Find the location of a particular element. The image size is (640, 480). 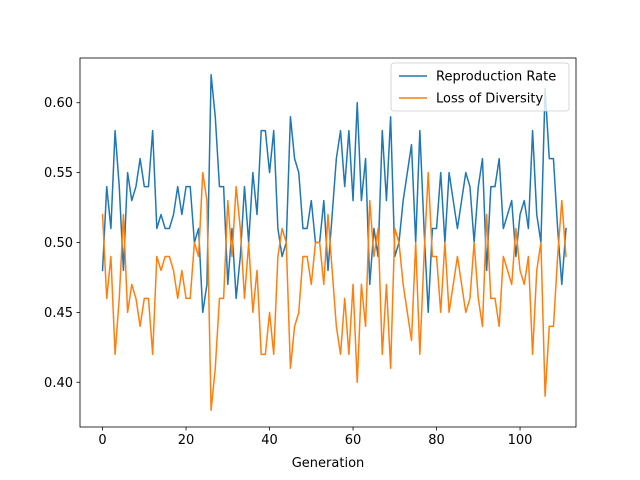

x-axis-title: Generation is located at coordinates (328, 463).